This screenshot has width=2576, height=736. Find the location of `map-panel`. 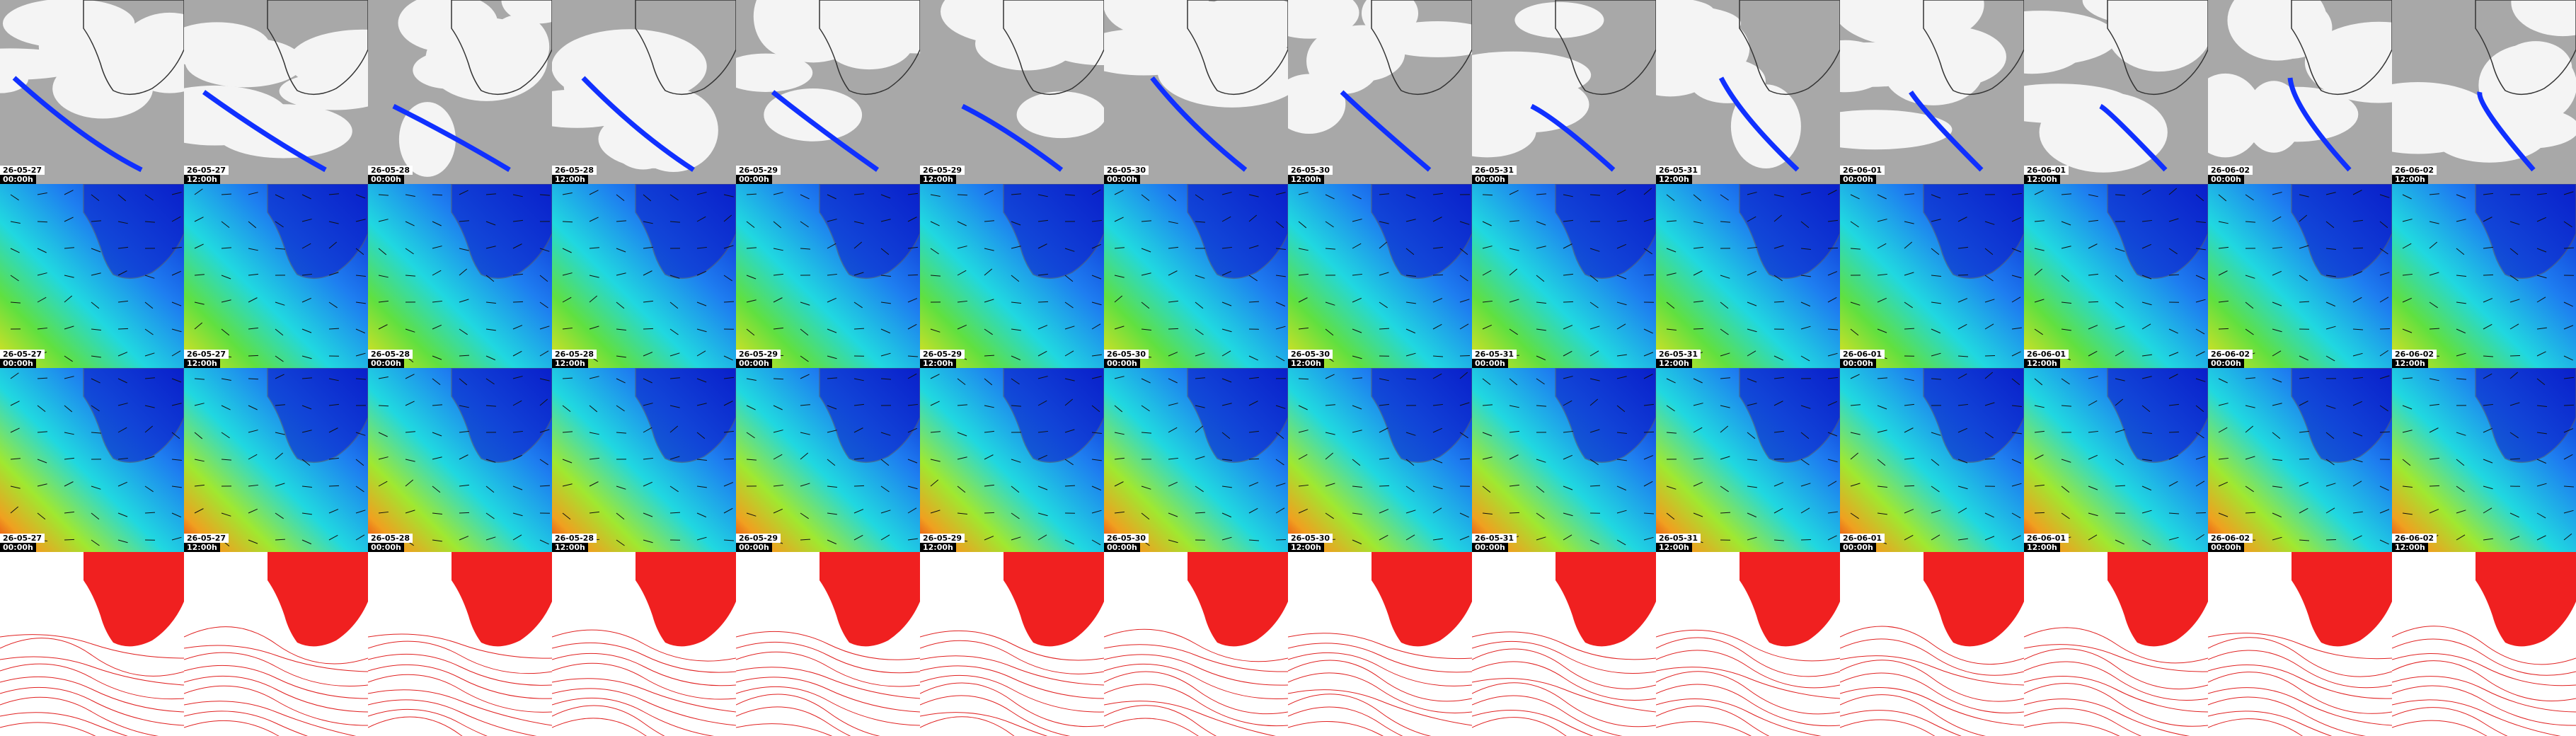

map-panel is located at coordinates (1196, 644).